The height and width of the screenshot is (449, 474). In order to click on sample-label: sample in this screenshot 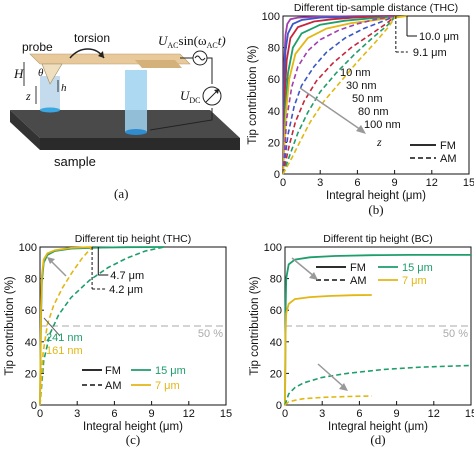, I will do `click(75, 161)`.